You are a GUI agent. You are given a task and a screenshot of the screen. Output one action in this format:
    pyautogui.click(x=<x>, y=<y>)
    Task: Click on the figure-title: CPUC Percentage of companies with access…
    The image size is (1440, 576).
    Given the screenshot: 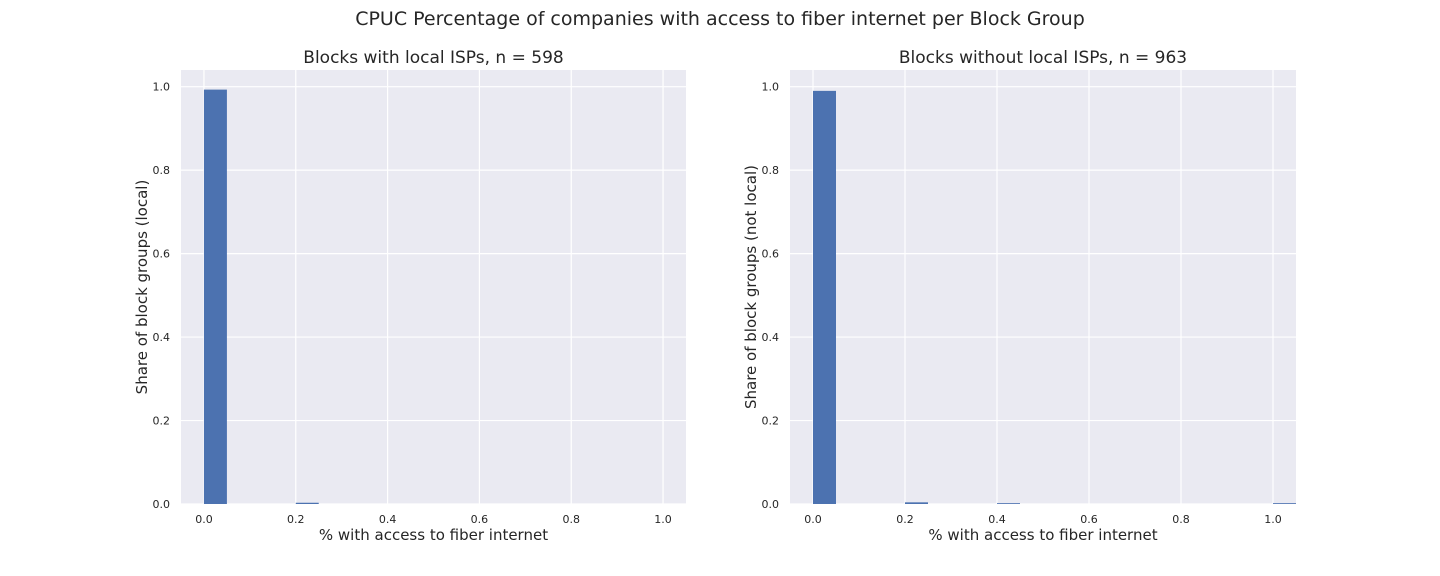 What is the action you would take?
    pyautogui.click(x=720, y=19)
    